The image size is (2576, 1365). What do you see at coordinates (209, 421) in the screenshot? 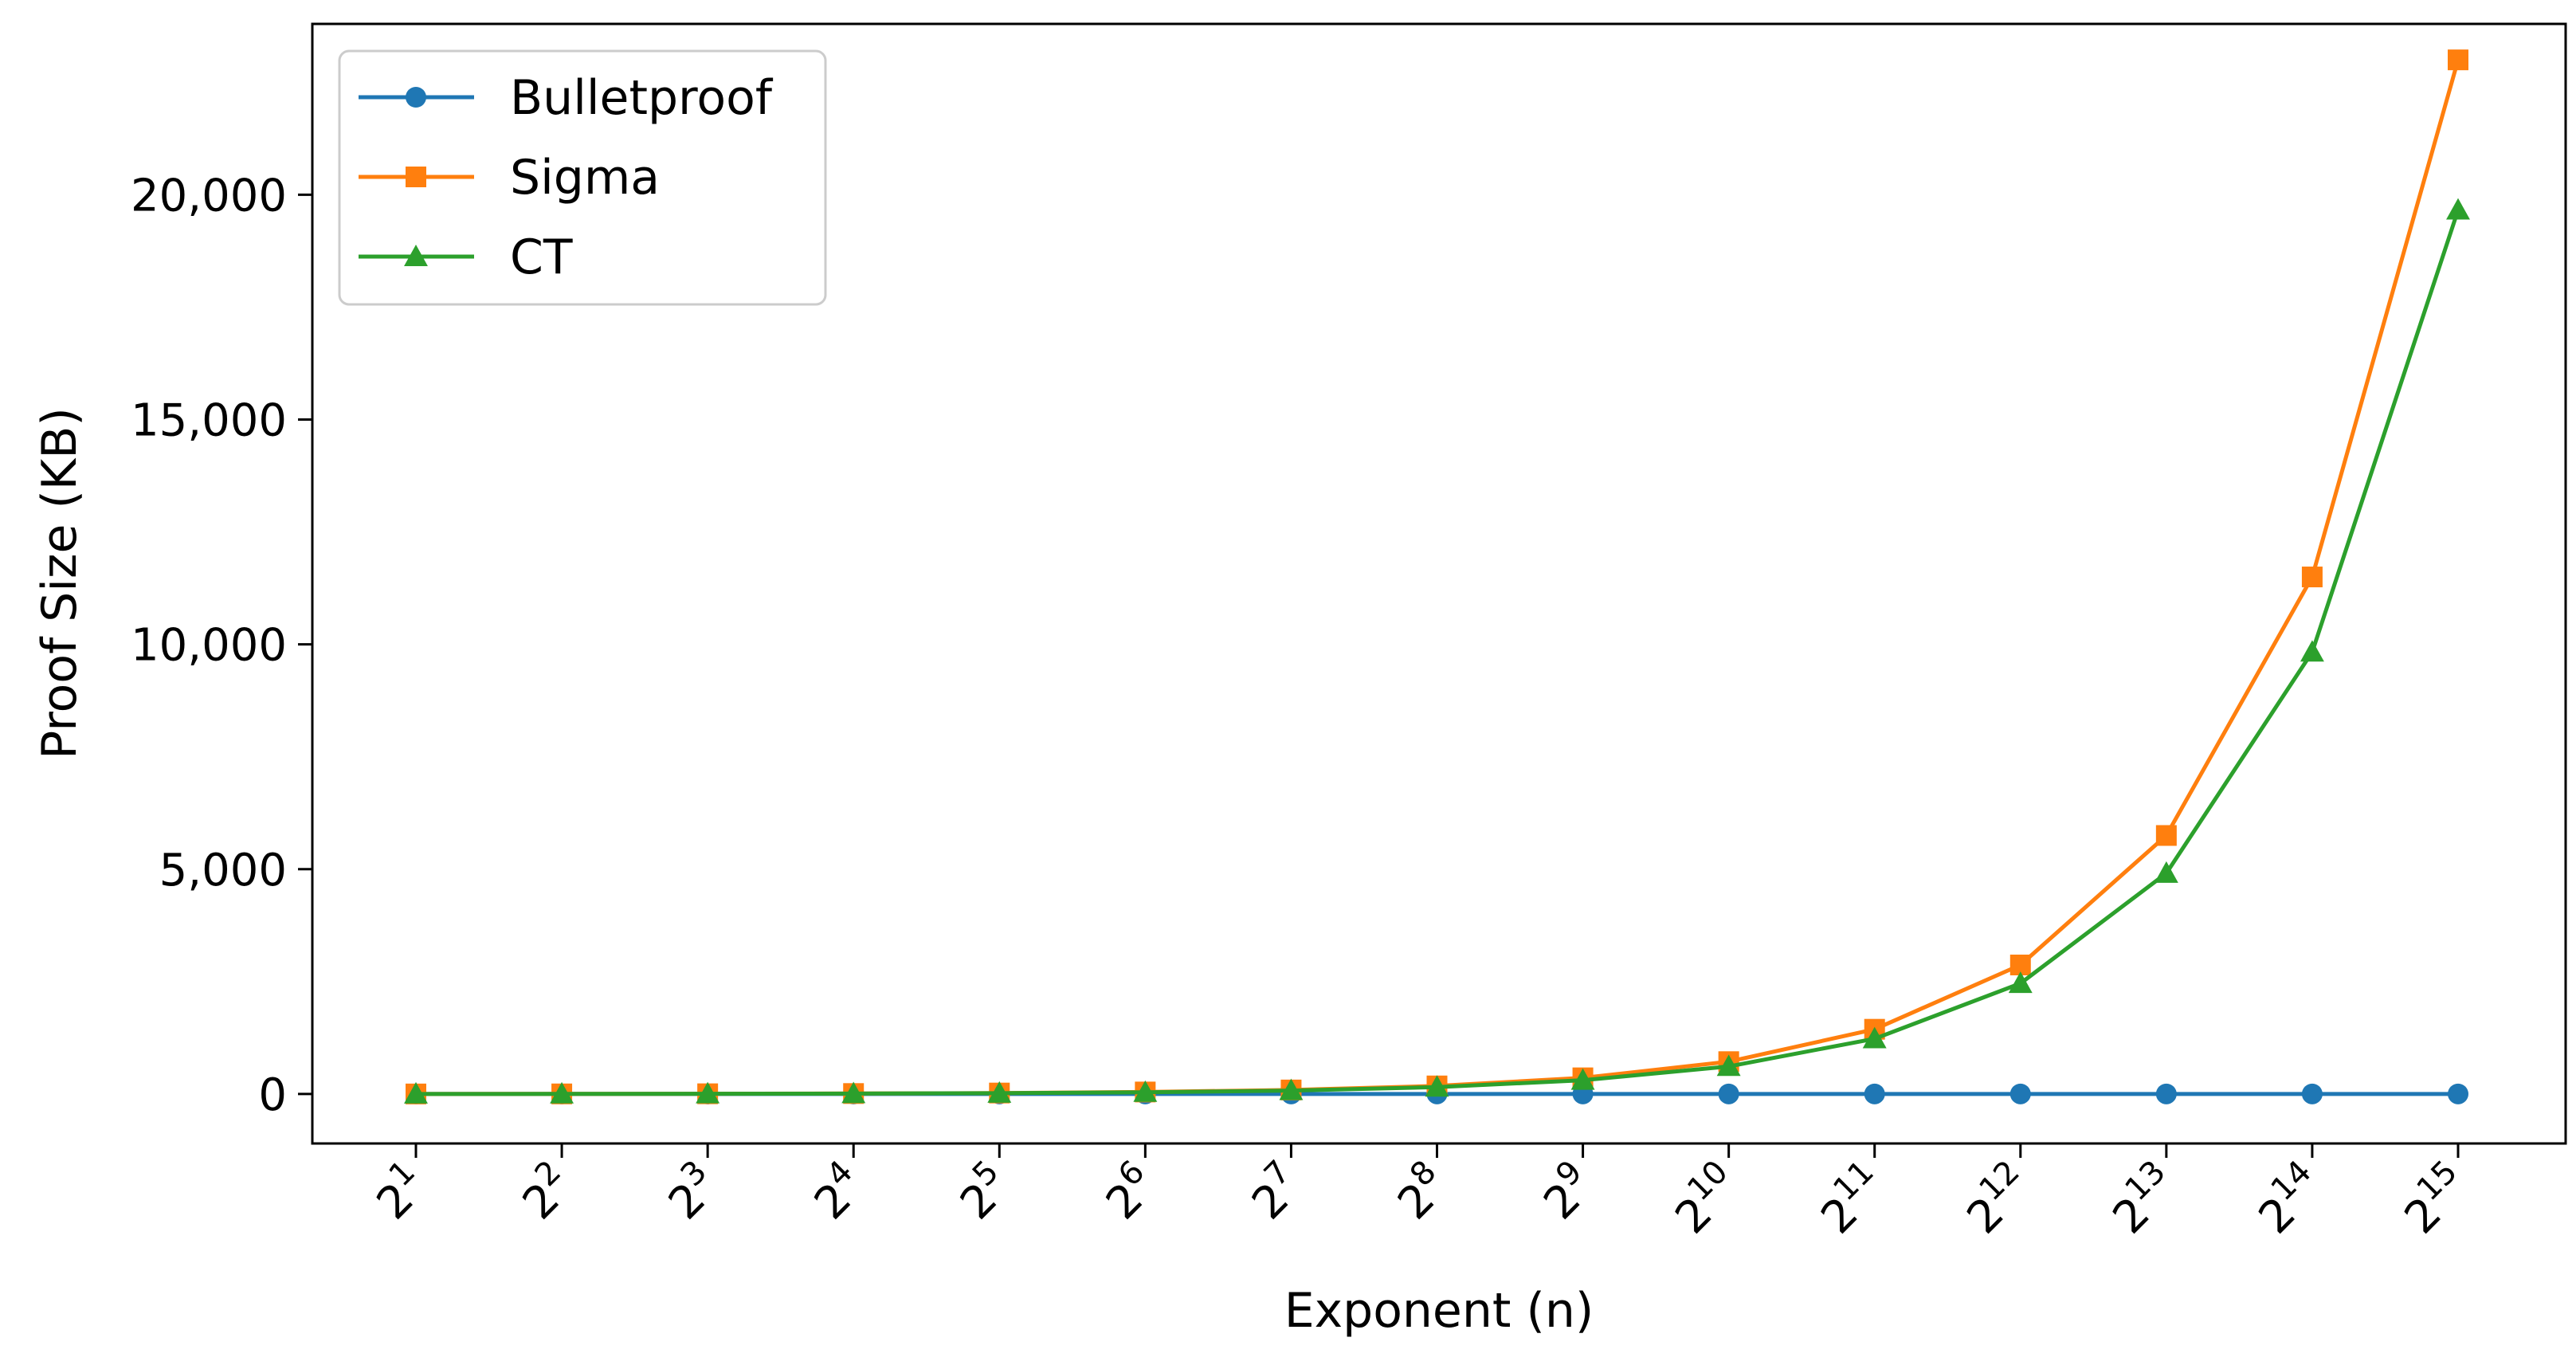
I see `y-tick-label: 15,000` at bounding box center [209, 421].